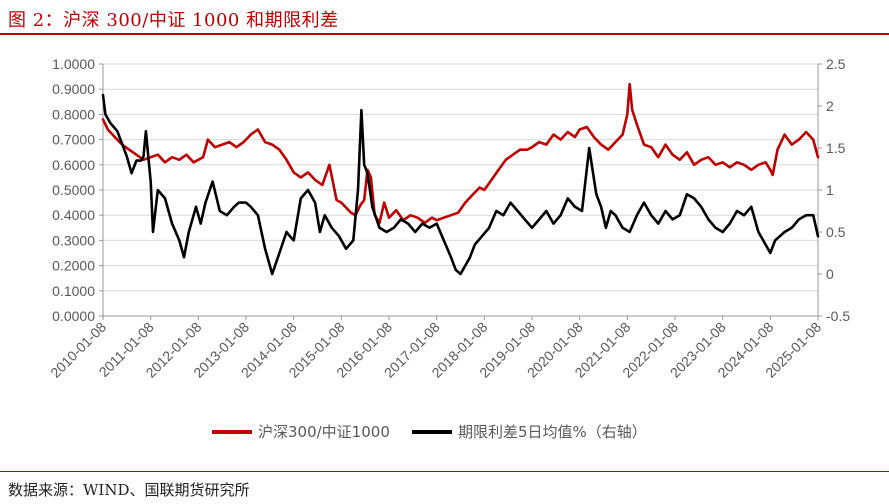 The image size is (889, 504). I want to click on title-rule, so click(444, 34).